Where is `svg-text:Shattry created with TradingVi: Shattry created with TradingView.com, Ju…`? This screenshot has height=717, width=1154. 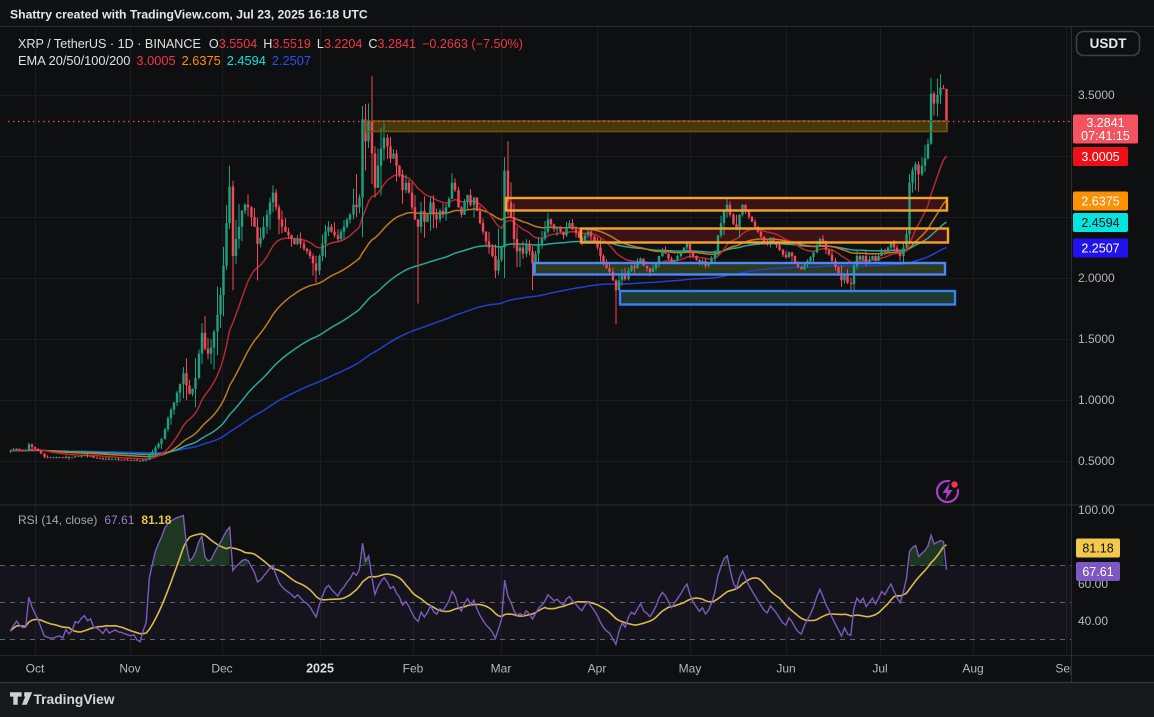 svg-text:Shattry created with TradingVi: Shattry created with TradingView.com, Ju… is located at coordinates (189, 15).